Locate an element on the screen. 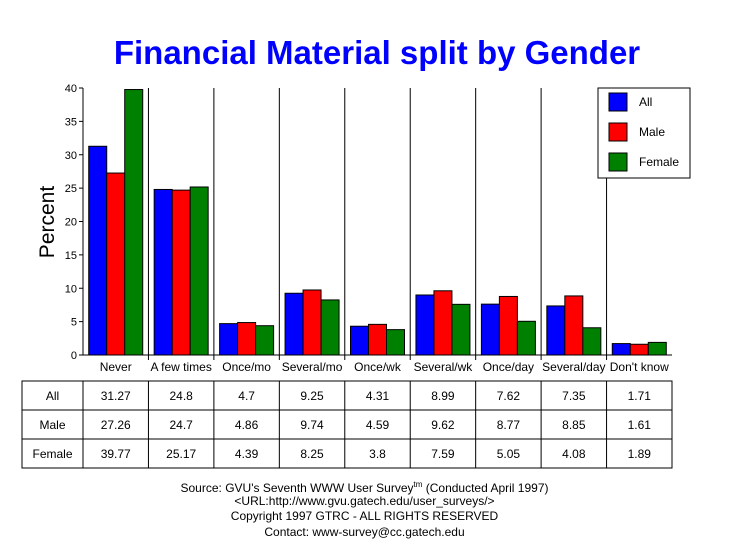 The width and height of the screenshot is (729, 553). table-cell: 4.08 is located at coordinates (574, 454).